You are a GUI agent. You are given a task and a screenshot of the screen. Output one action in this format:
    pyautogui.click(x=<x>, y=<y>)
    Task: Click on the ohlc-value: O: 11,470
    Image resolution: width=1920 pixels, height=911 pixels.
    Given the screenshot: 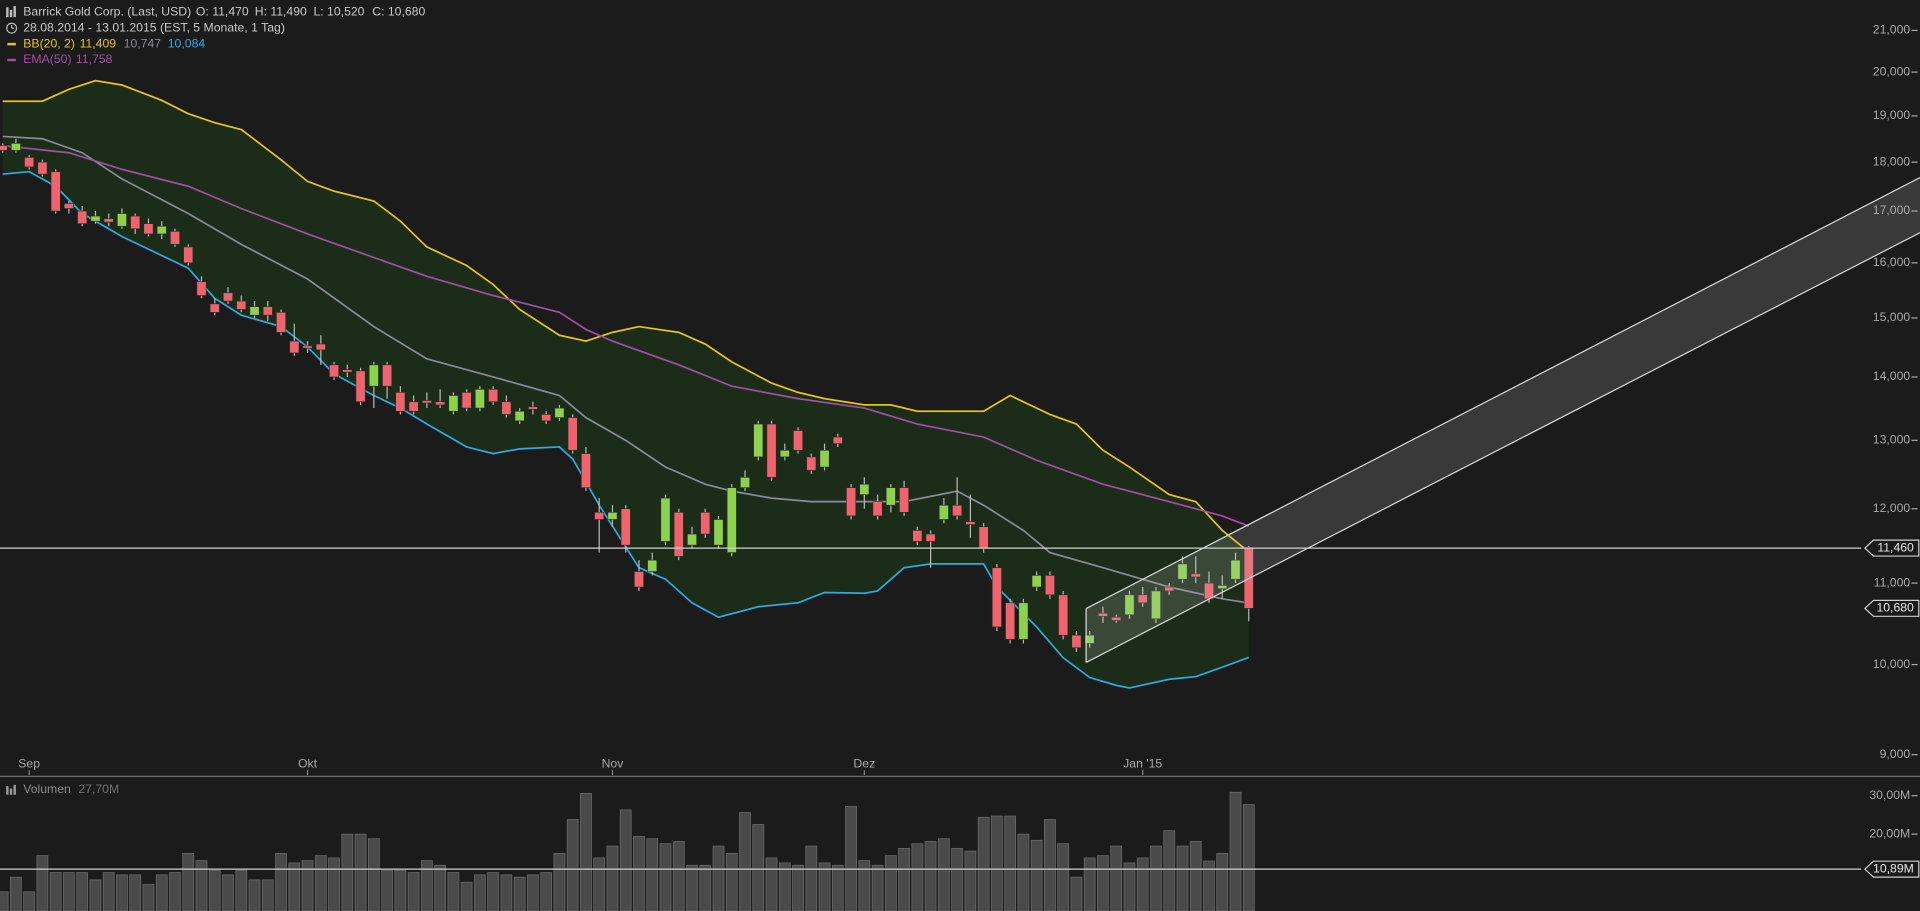 What is the action you would take?
    pyautogui.click(x=222, y=11)
    